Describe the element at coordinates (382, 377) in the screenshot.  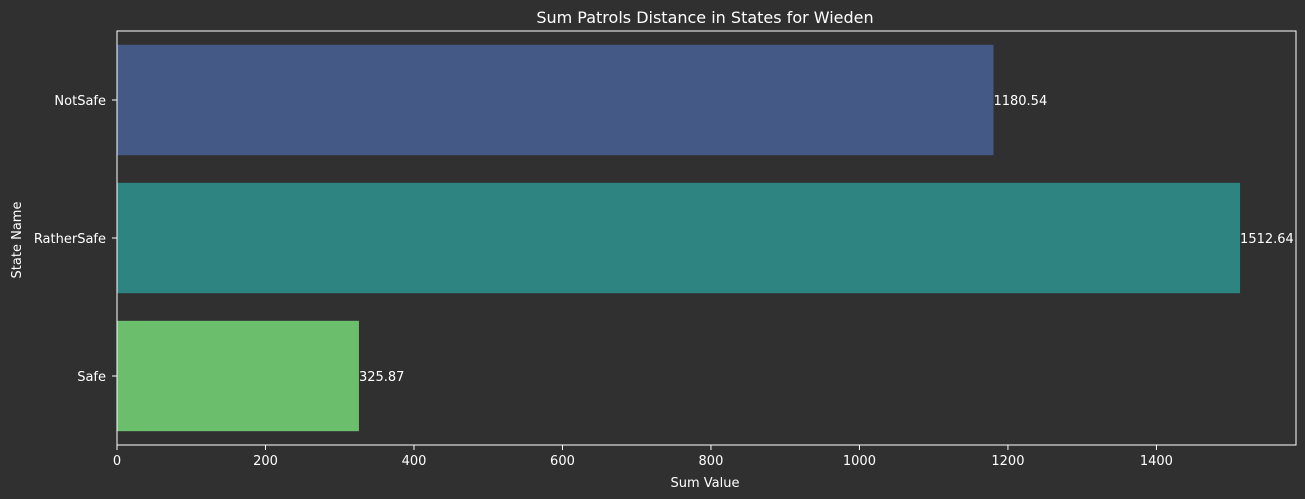
I see `data-label-safe: 325.87` at that location.